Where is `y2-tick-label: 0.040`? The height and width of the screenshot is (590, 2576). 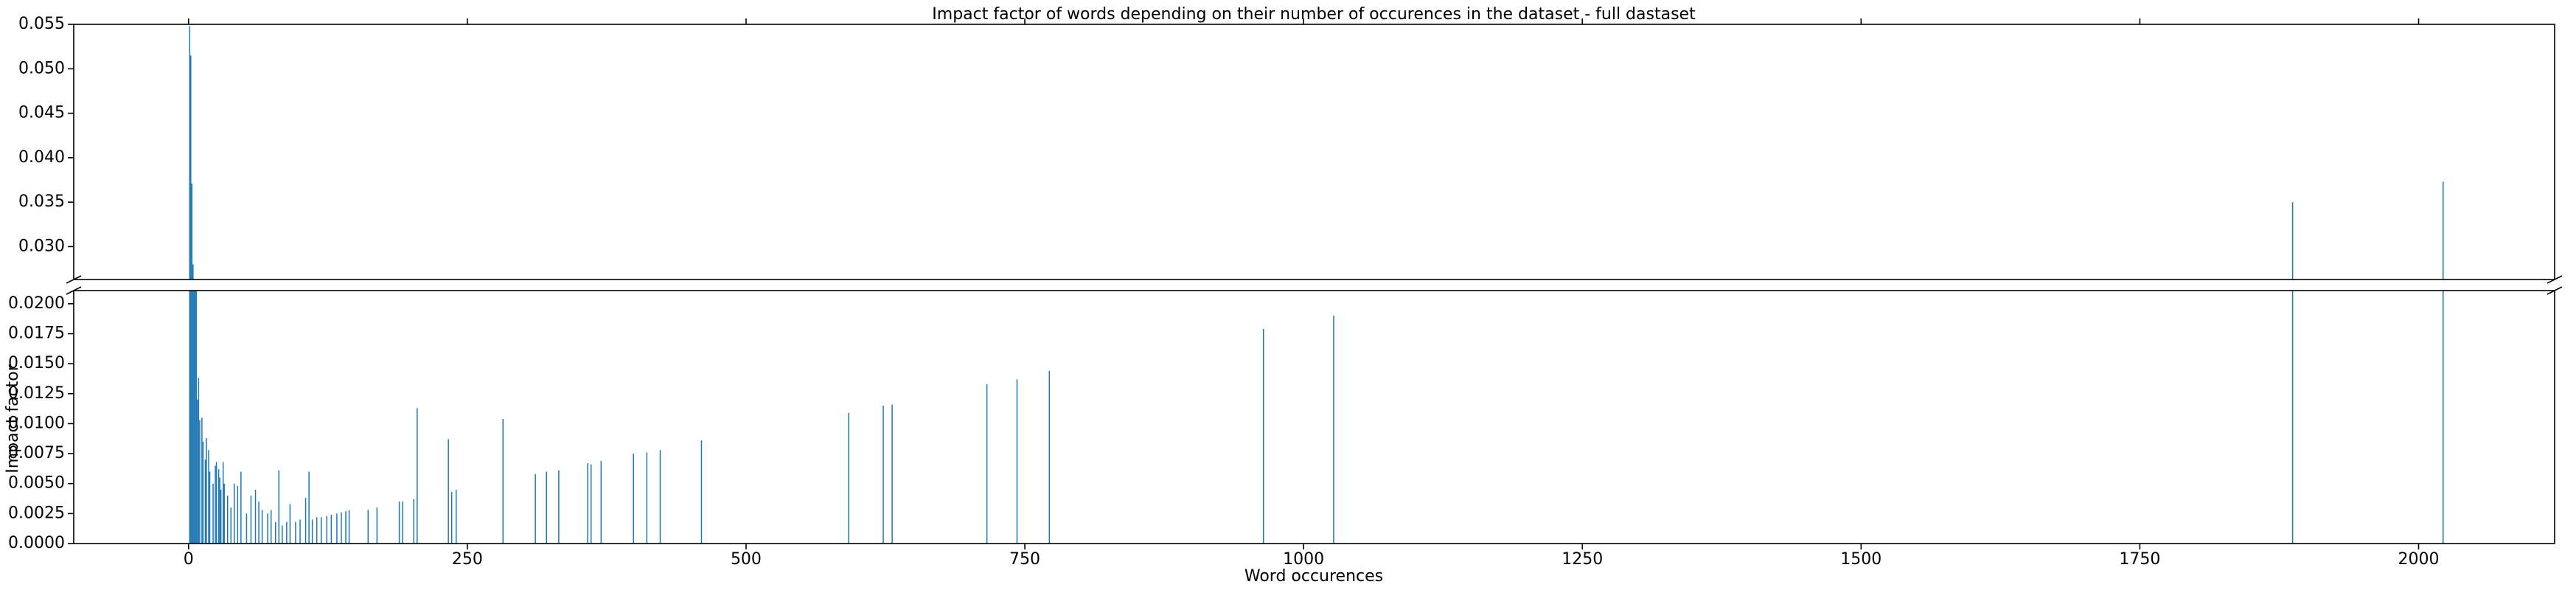
y2-tick-label: 0.040 is located at coordinates (42, 157).